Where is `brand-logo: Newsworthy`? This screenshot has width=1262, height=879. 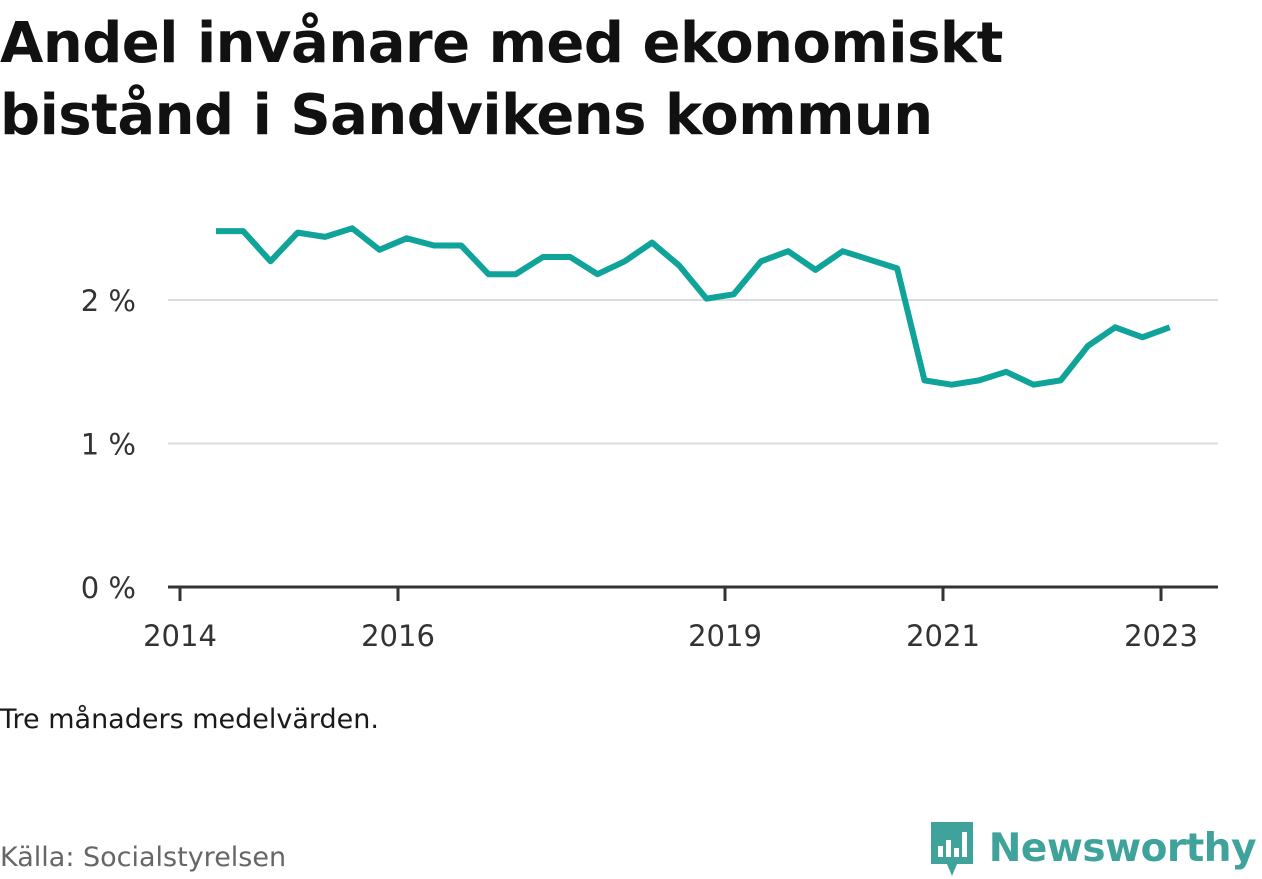
brand-logo: Newsworthy is located at coordinates (1092, 848).